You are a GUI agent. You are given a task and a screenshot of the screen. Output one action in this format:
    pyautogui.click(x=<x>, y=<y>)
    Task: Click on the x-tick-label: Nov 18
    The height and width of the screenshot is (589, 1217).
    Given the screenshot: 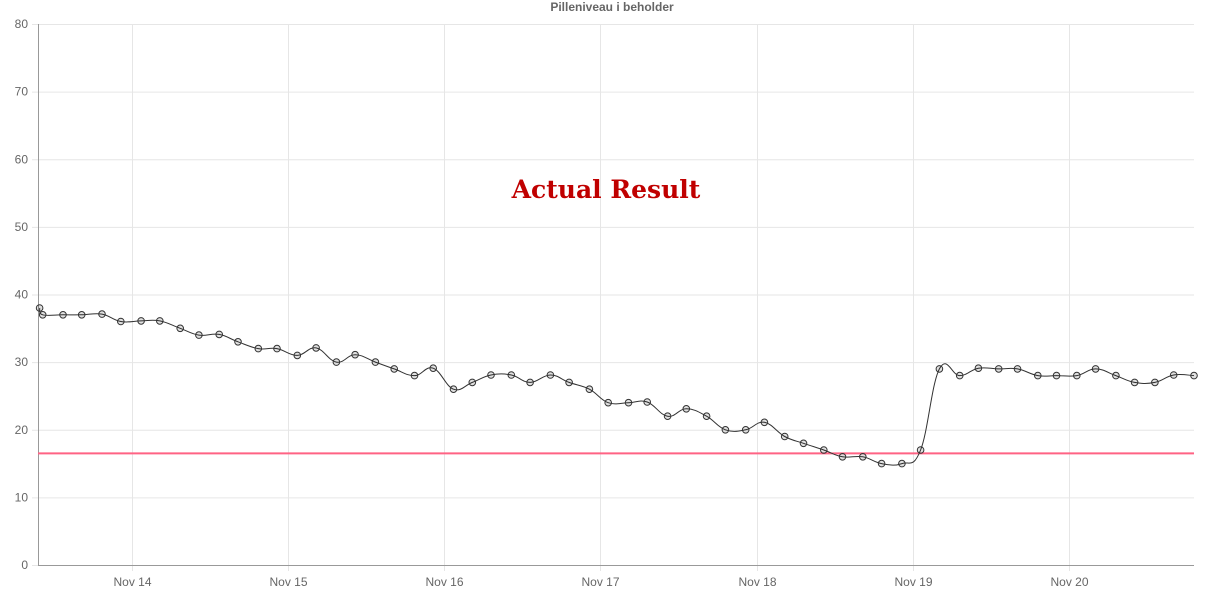 What is the action you would take?
    pyautogui.click(x=757, y=582)
    